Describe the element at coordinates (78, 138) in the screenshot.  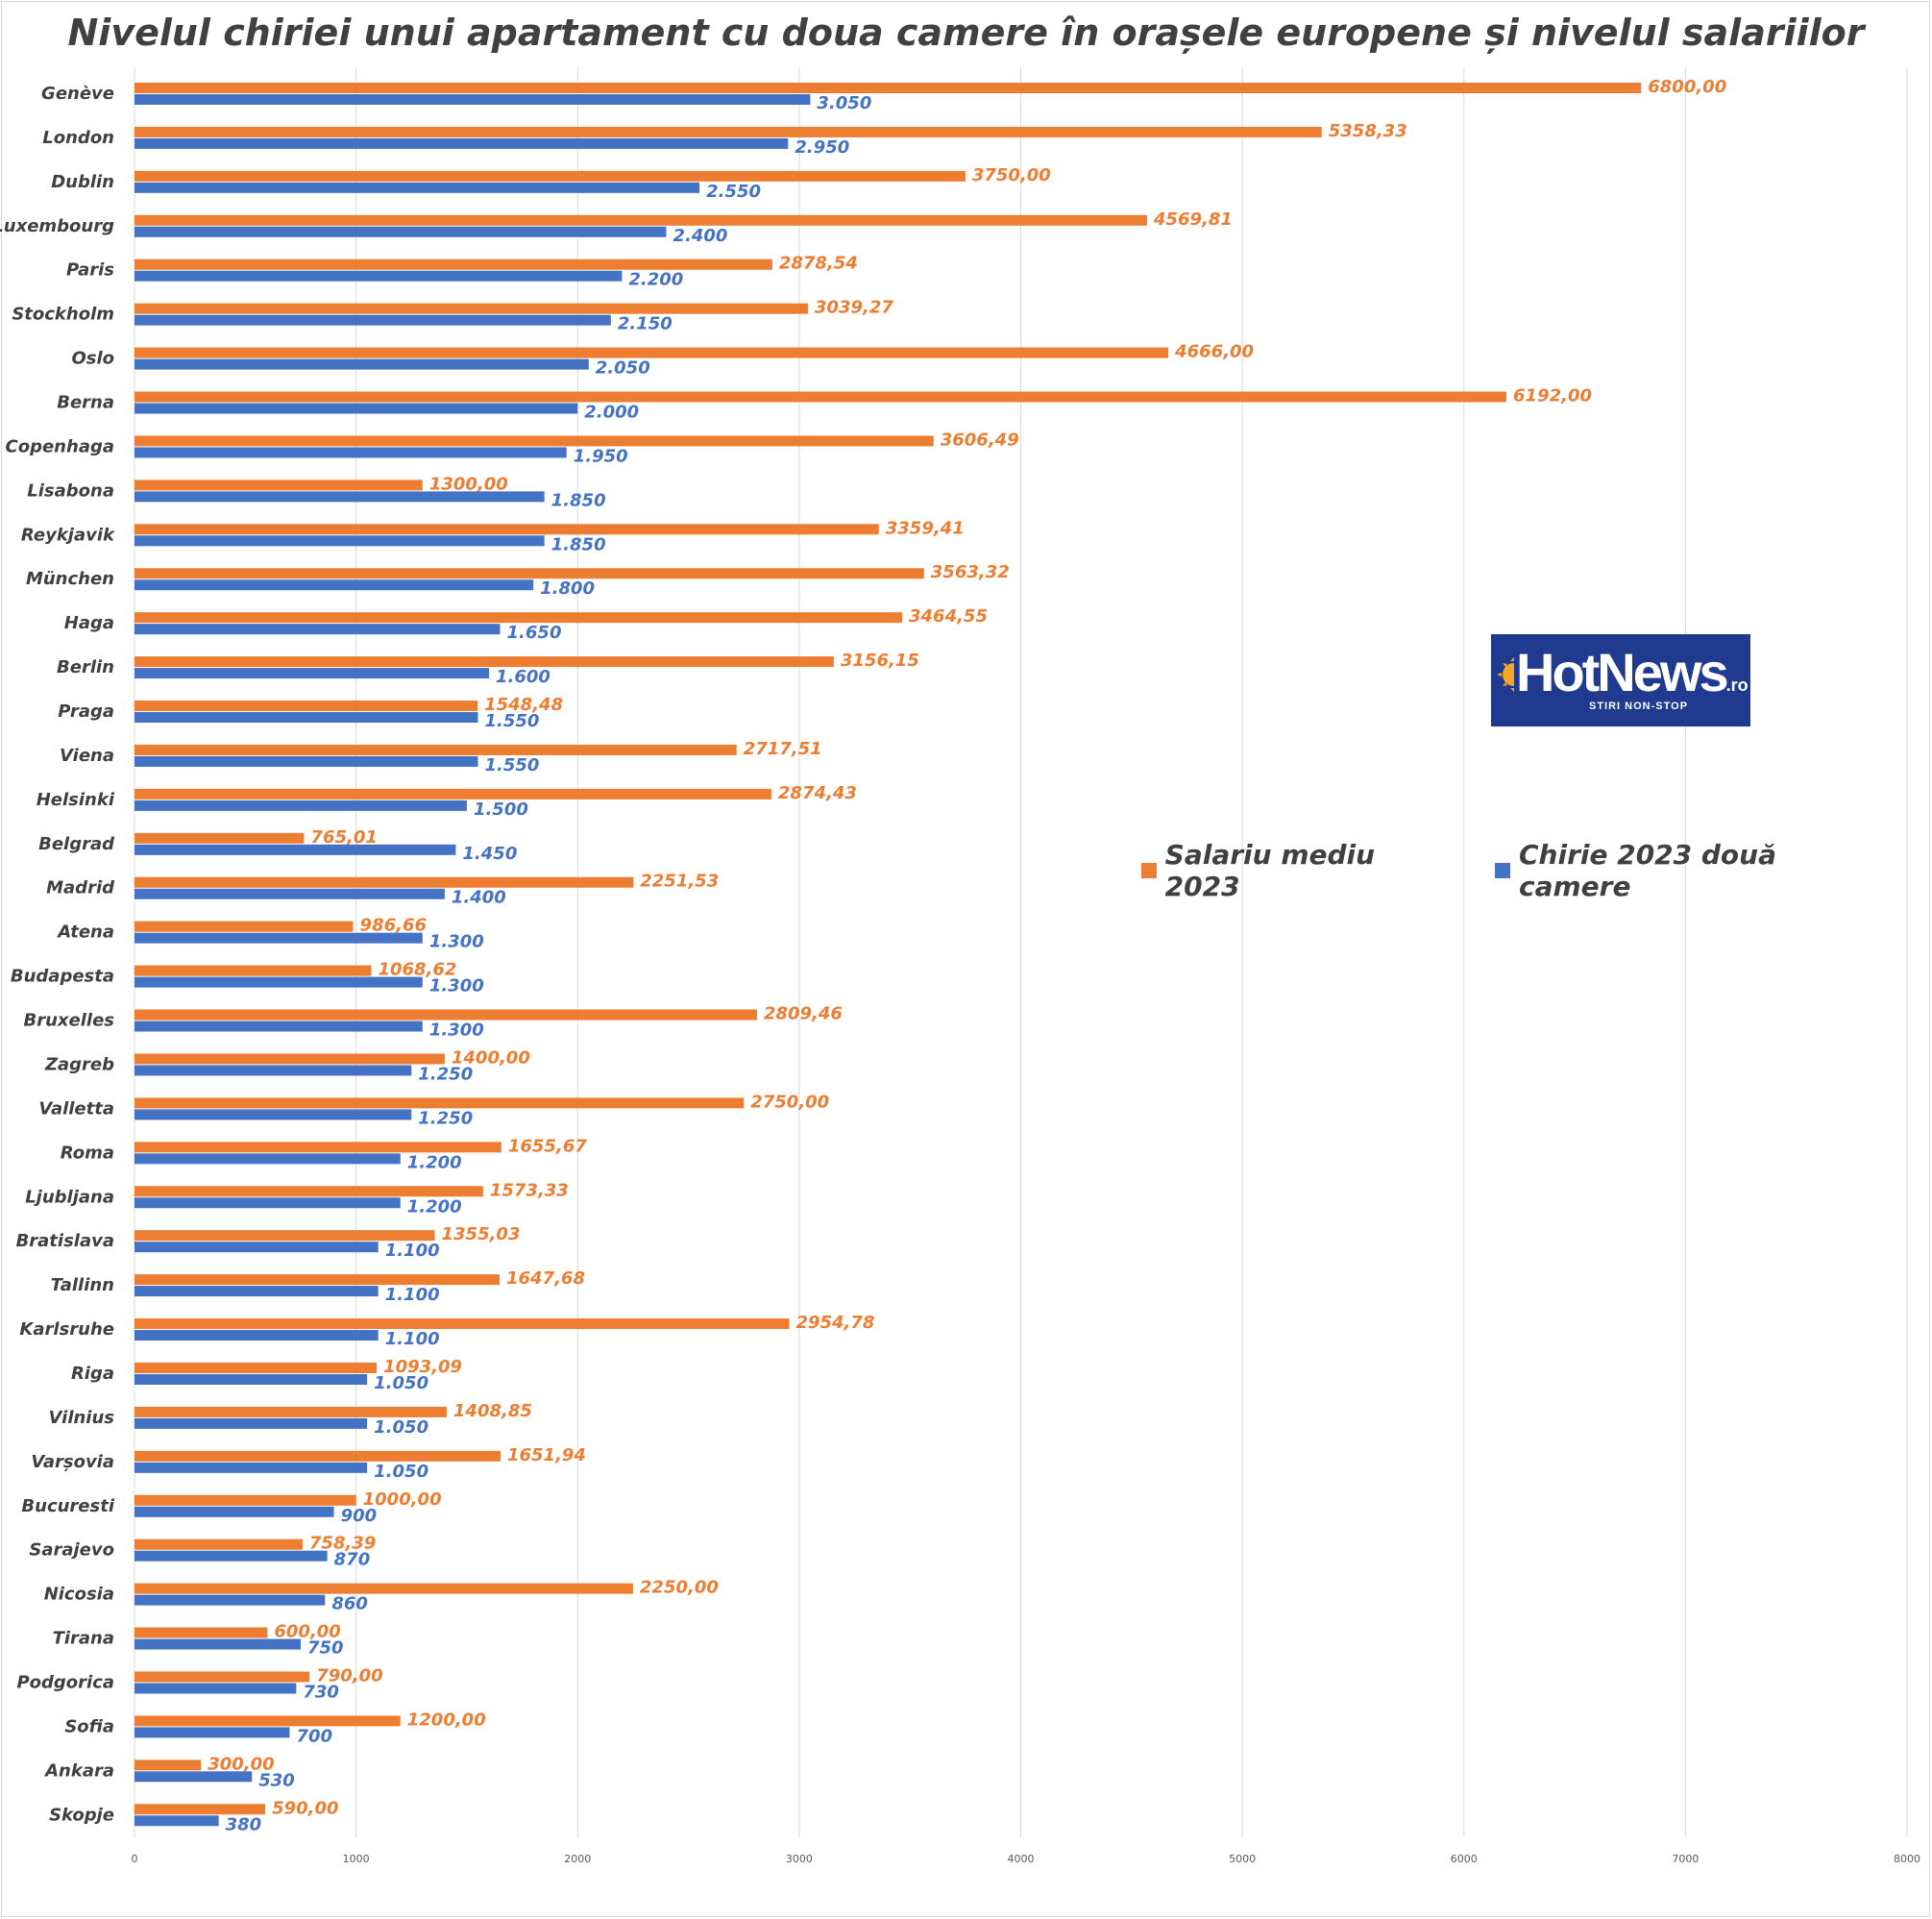
I see `category-label: London` at that location.